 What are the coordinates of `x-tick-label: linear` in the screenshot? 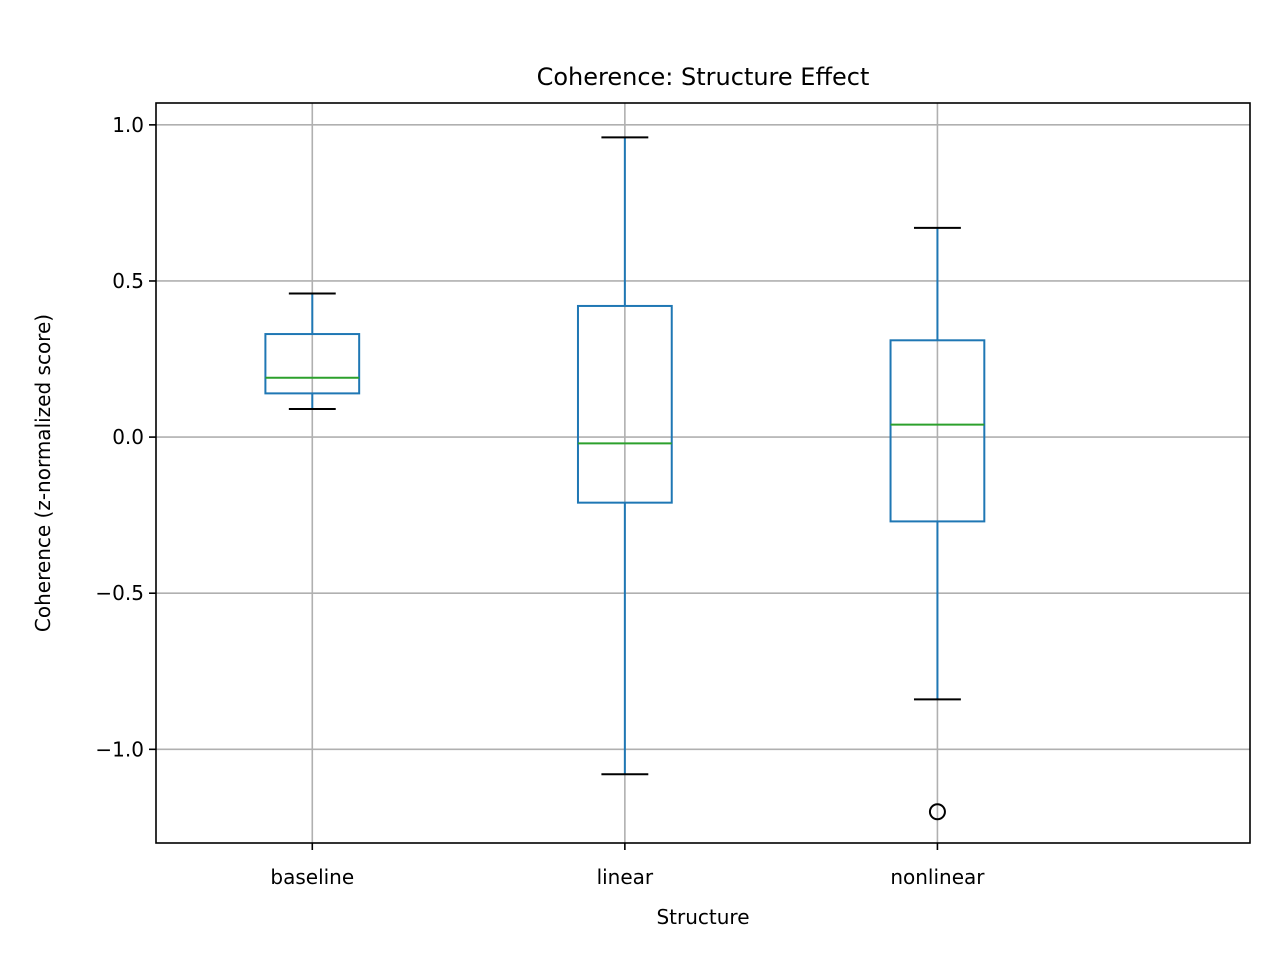 It's located at (625, 877).